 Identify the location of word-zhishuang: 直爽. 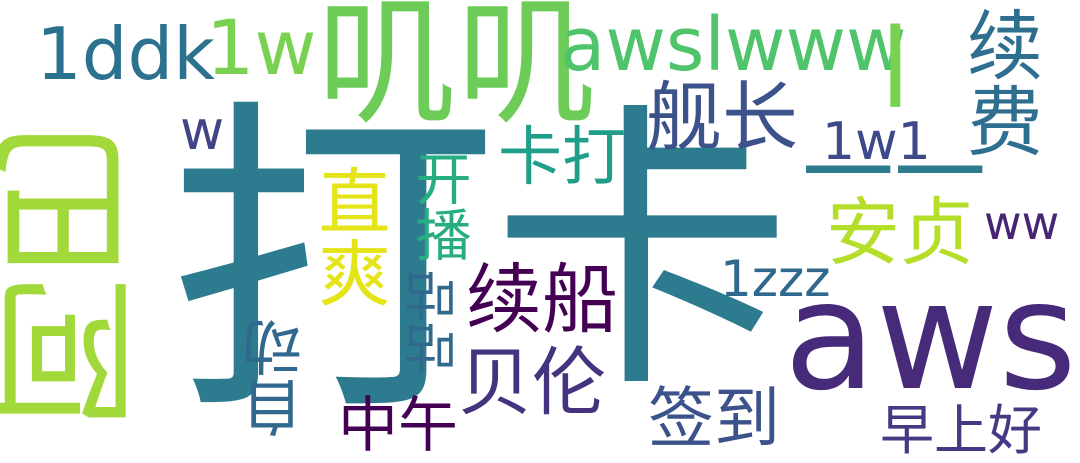
(348, 236).